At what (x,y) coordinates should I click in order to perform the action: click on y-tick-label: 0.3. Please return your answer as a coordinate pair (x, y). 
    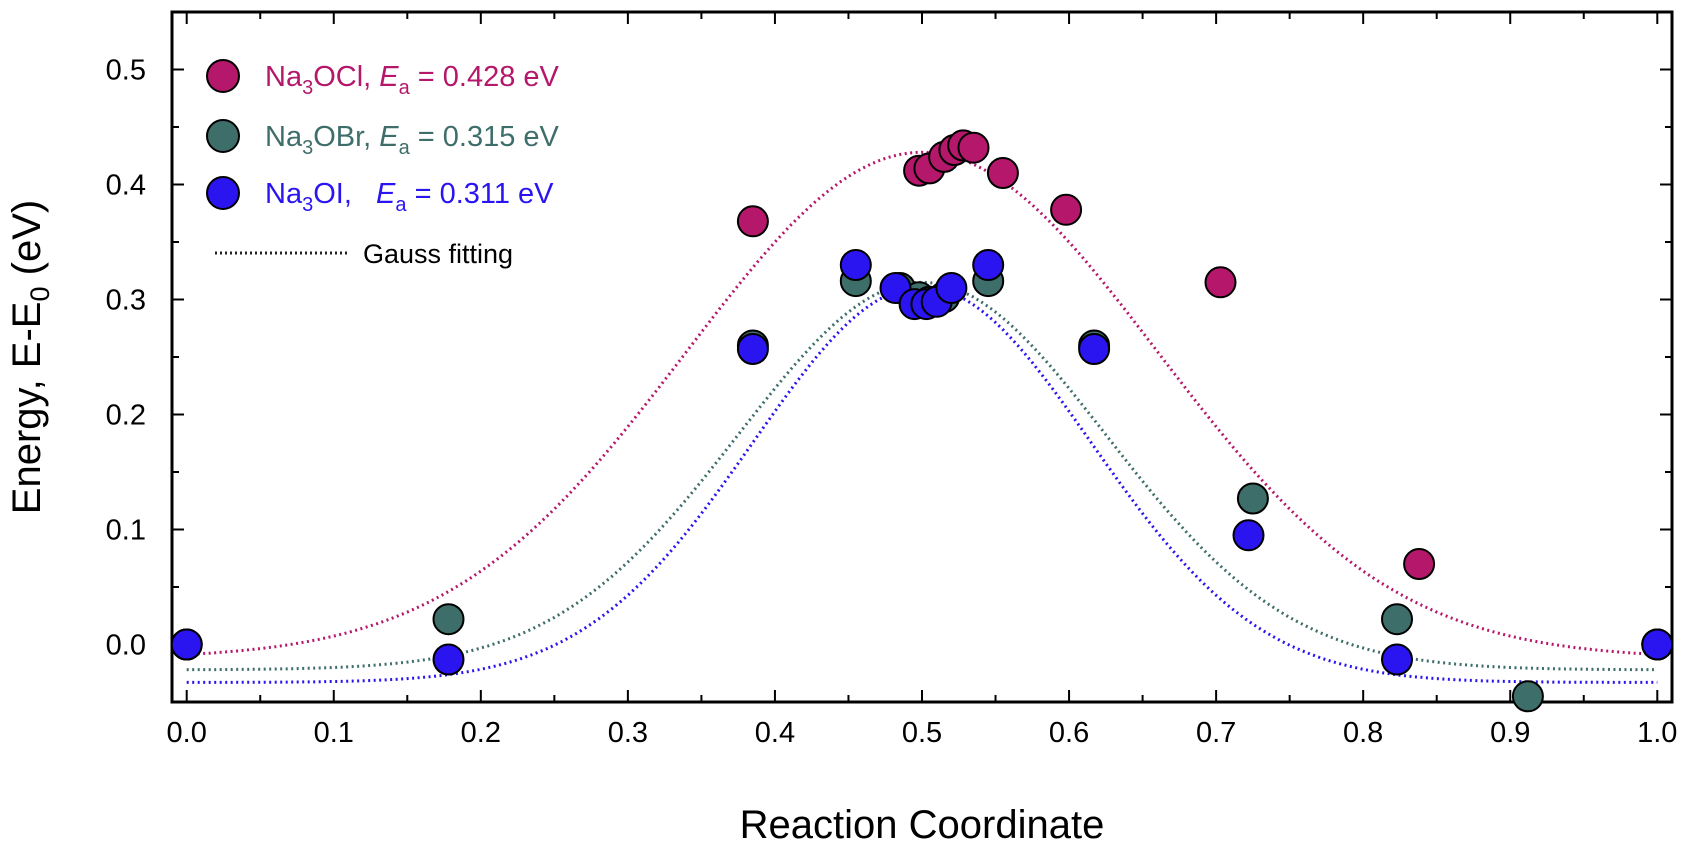
    Looking at the image, I should click on (126, 301).